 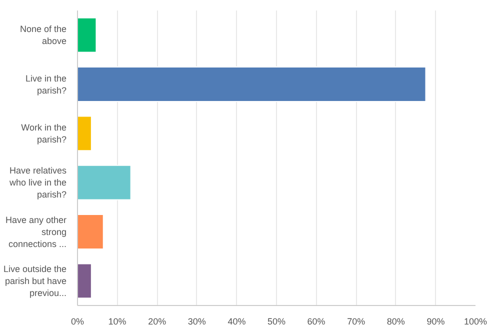 I want to click on x-tick-label: 50%, so click(x=276, y=321).